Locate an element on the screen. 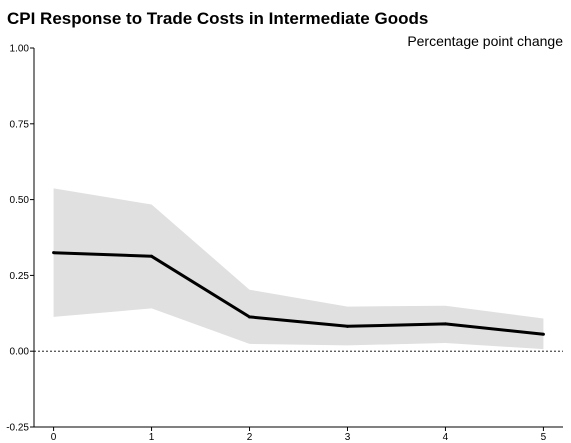 The image size is (571, 443). x-tick-label: 0 is located at coordinates (54, 437).